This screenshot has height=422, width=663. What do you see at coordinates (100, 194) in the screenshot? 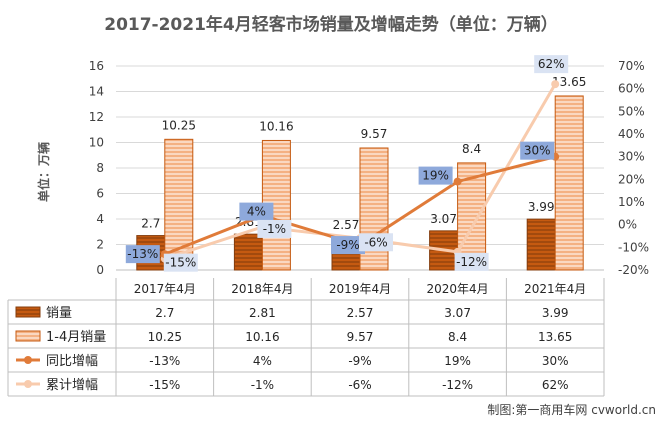
I see `left-tick-label: 6` at bounding box center [100, 194].